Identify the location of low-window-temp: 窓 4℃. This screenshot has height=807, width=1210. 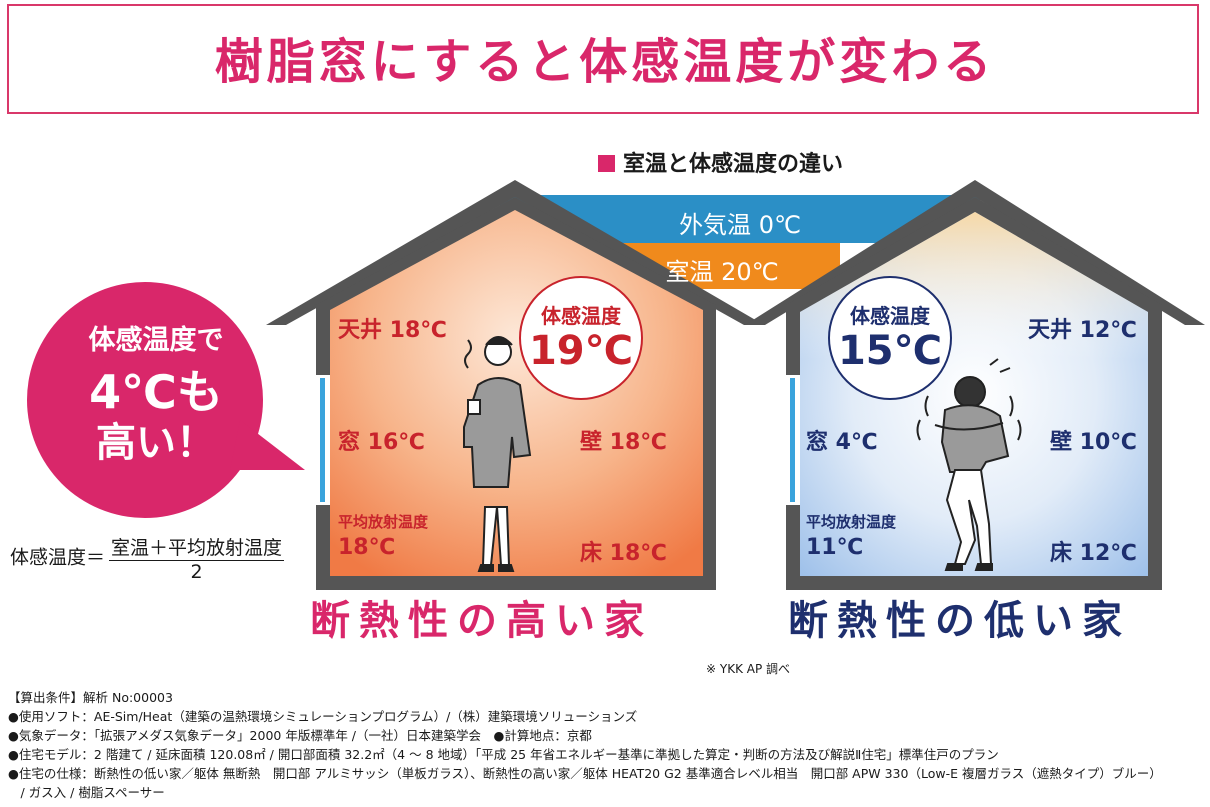
(842, 442).